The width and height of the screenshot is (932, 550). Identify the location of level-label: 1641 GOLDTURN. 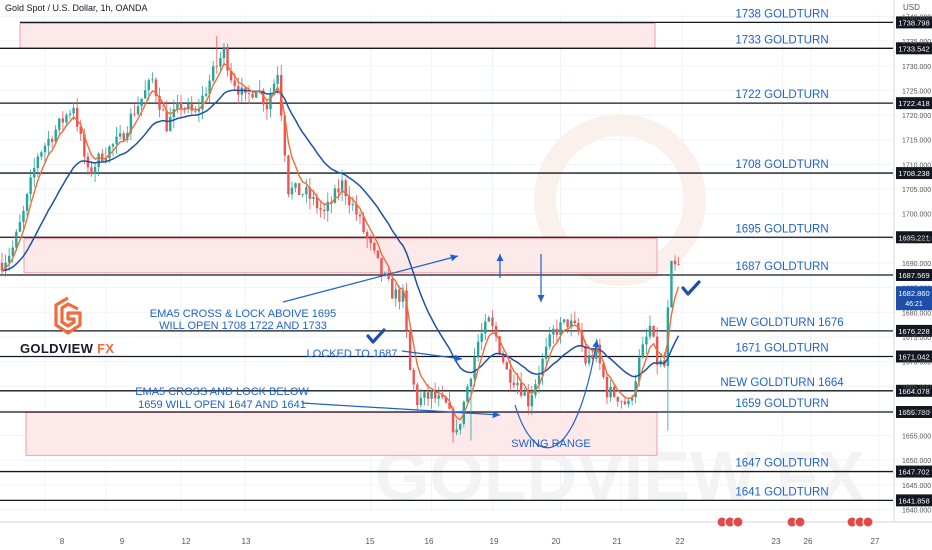
(781, 492).